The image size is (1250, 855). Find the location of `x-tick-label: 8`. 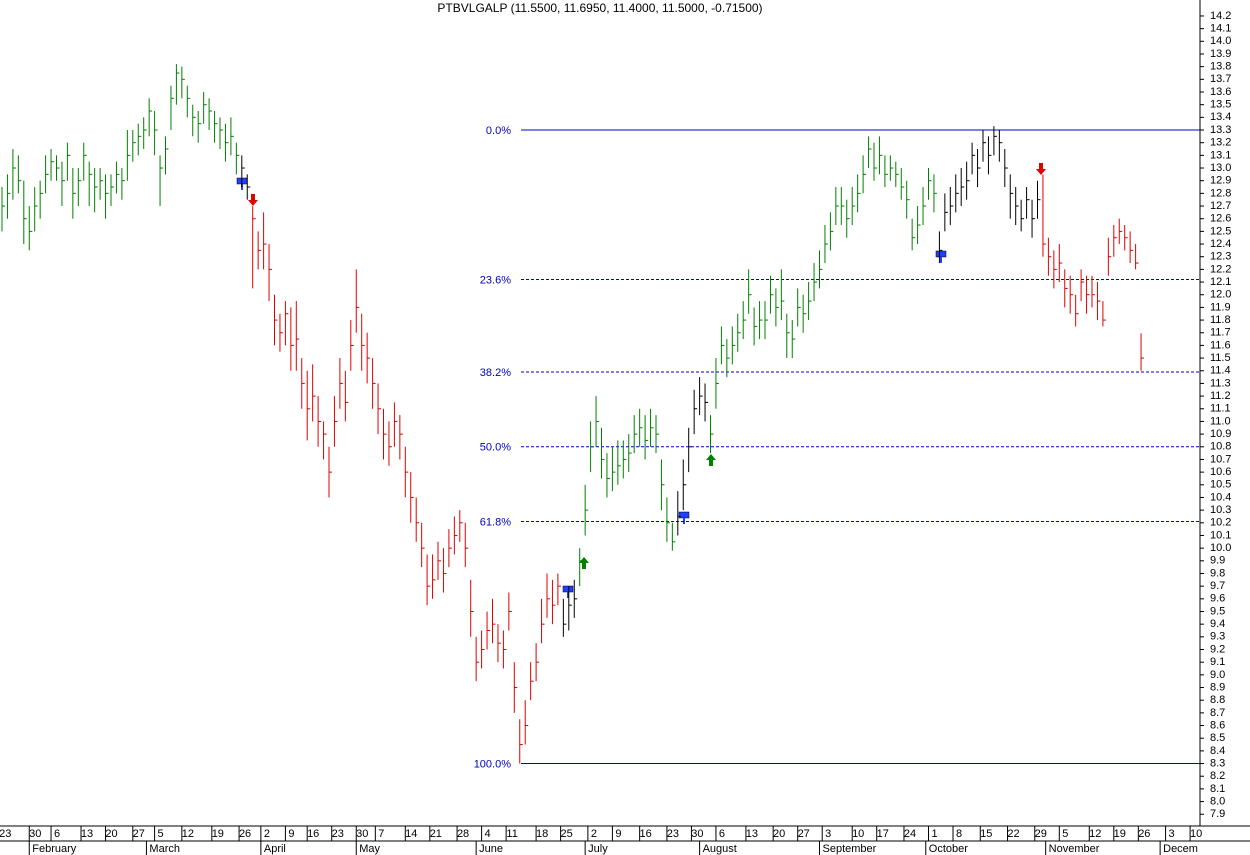

x-tick-label: 8 is located at coordinates (959, 834).